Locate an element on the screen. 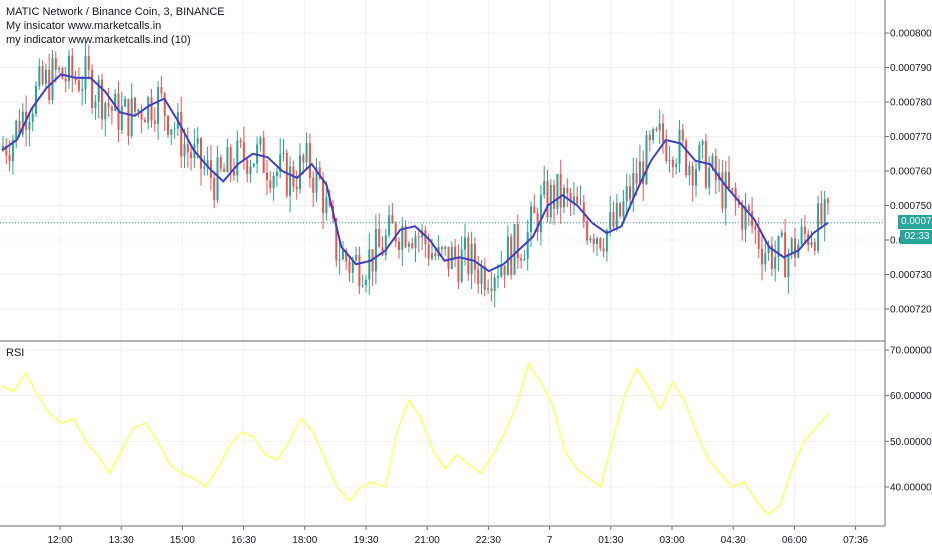  time-tick-label: 03:00 is located at coordinates (671, 540).